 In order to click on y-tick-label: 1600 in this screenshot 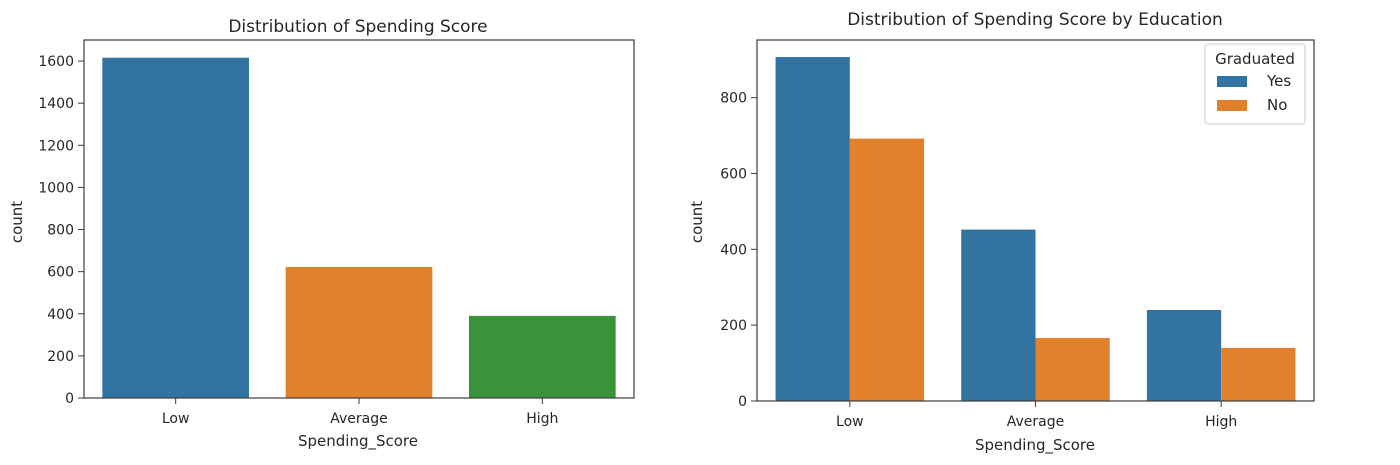, I will do `click(56, 62)`.